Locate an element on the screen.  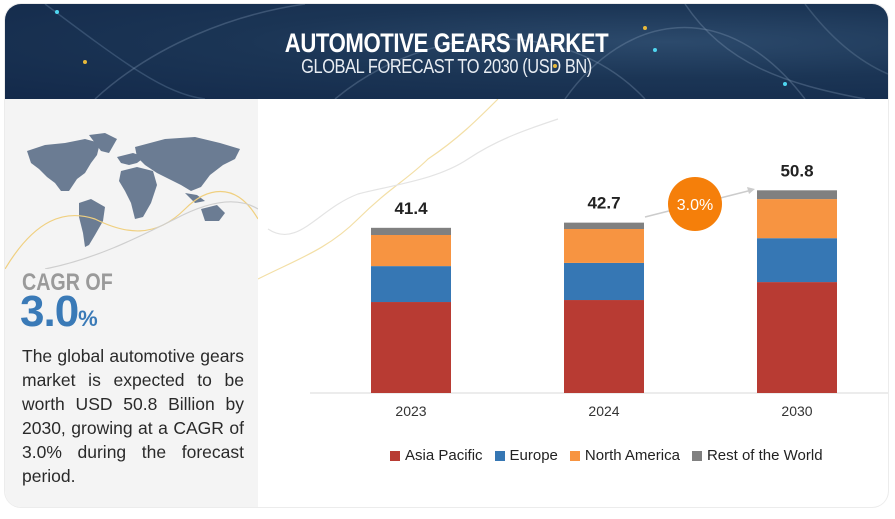
legend-item-north-america: North America is located at coordinates (624, 455).